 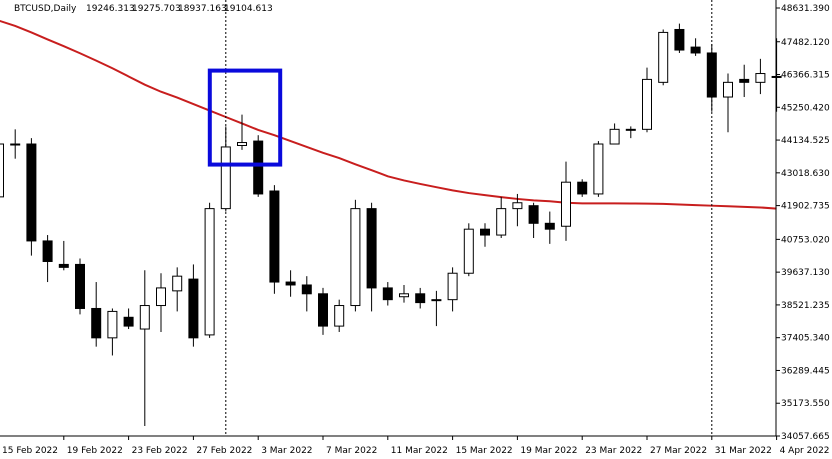 I want to click on x-tick-label-7: 15 Mar 2022, so click(x=484, y=451).